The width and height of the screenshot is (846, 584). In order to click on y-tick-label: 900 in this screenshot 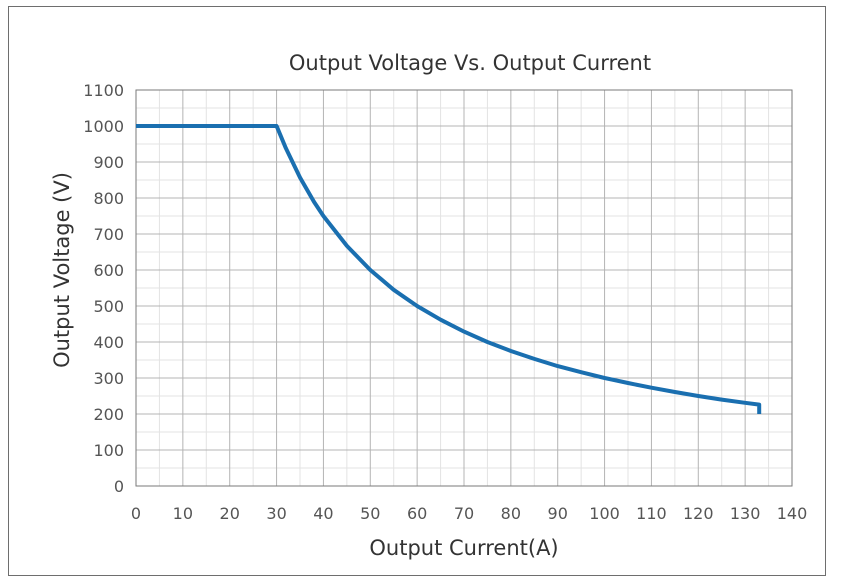, I will do `click(108, 162)`.